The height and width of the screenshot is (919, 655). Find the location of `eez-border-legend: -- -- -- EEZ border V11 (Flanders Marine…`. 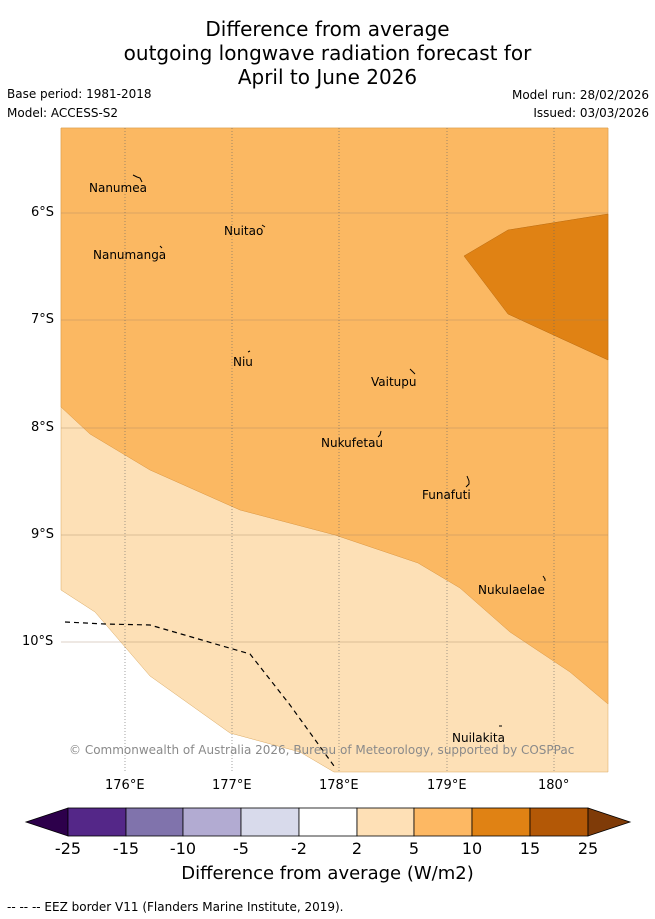

eez-border-legend: -- -- -- EEZ border V11 (Flanders Marine… is located at coordinates (175, 907).